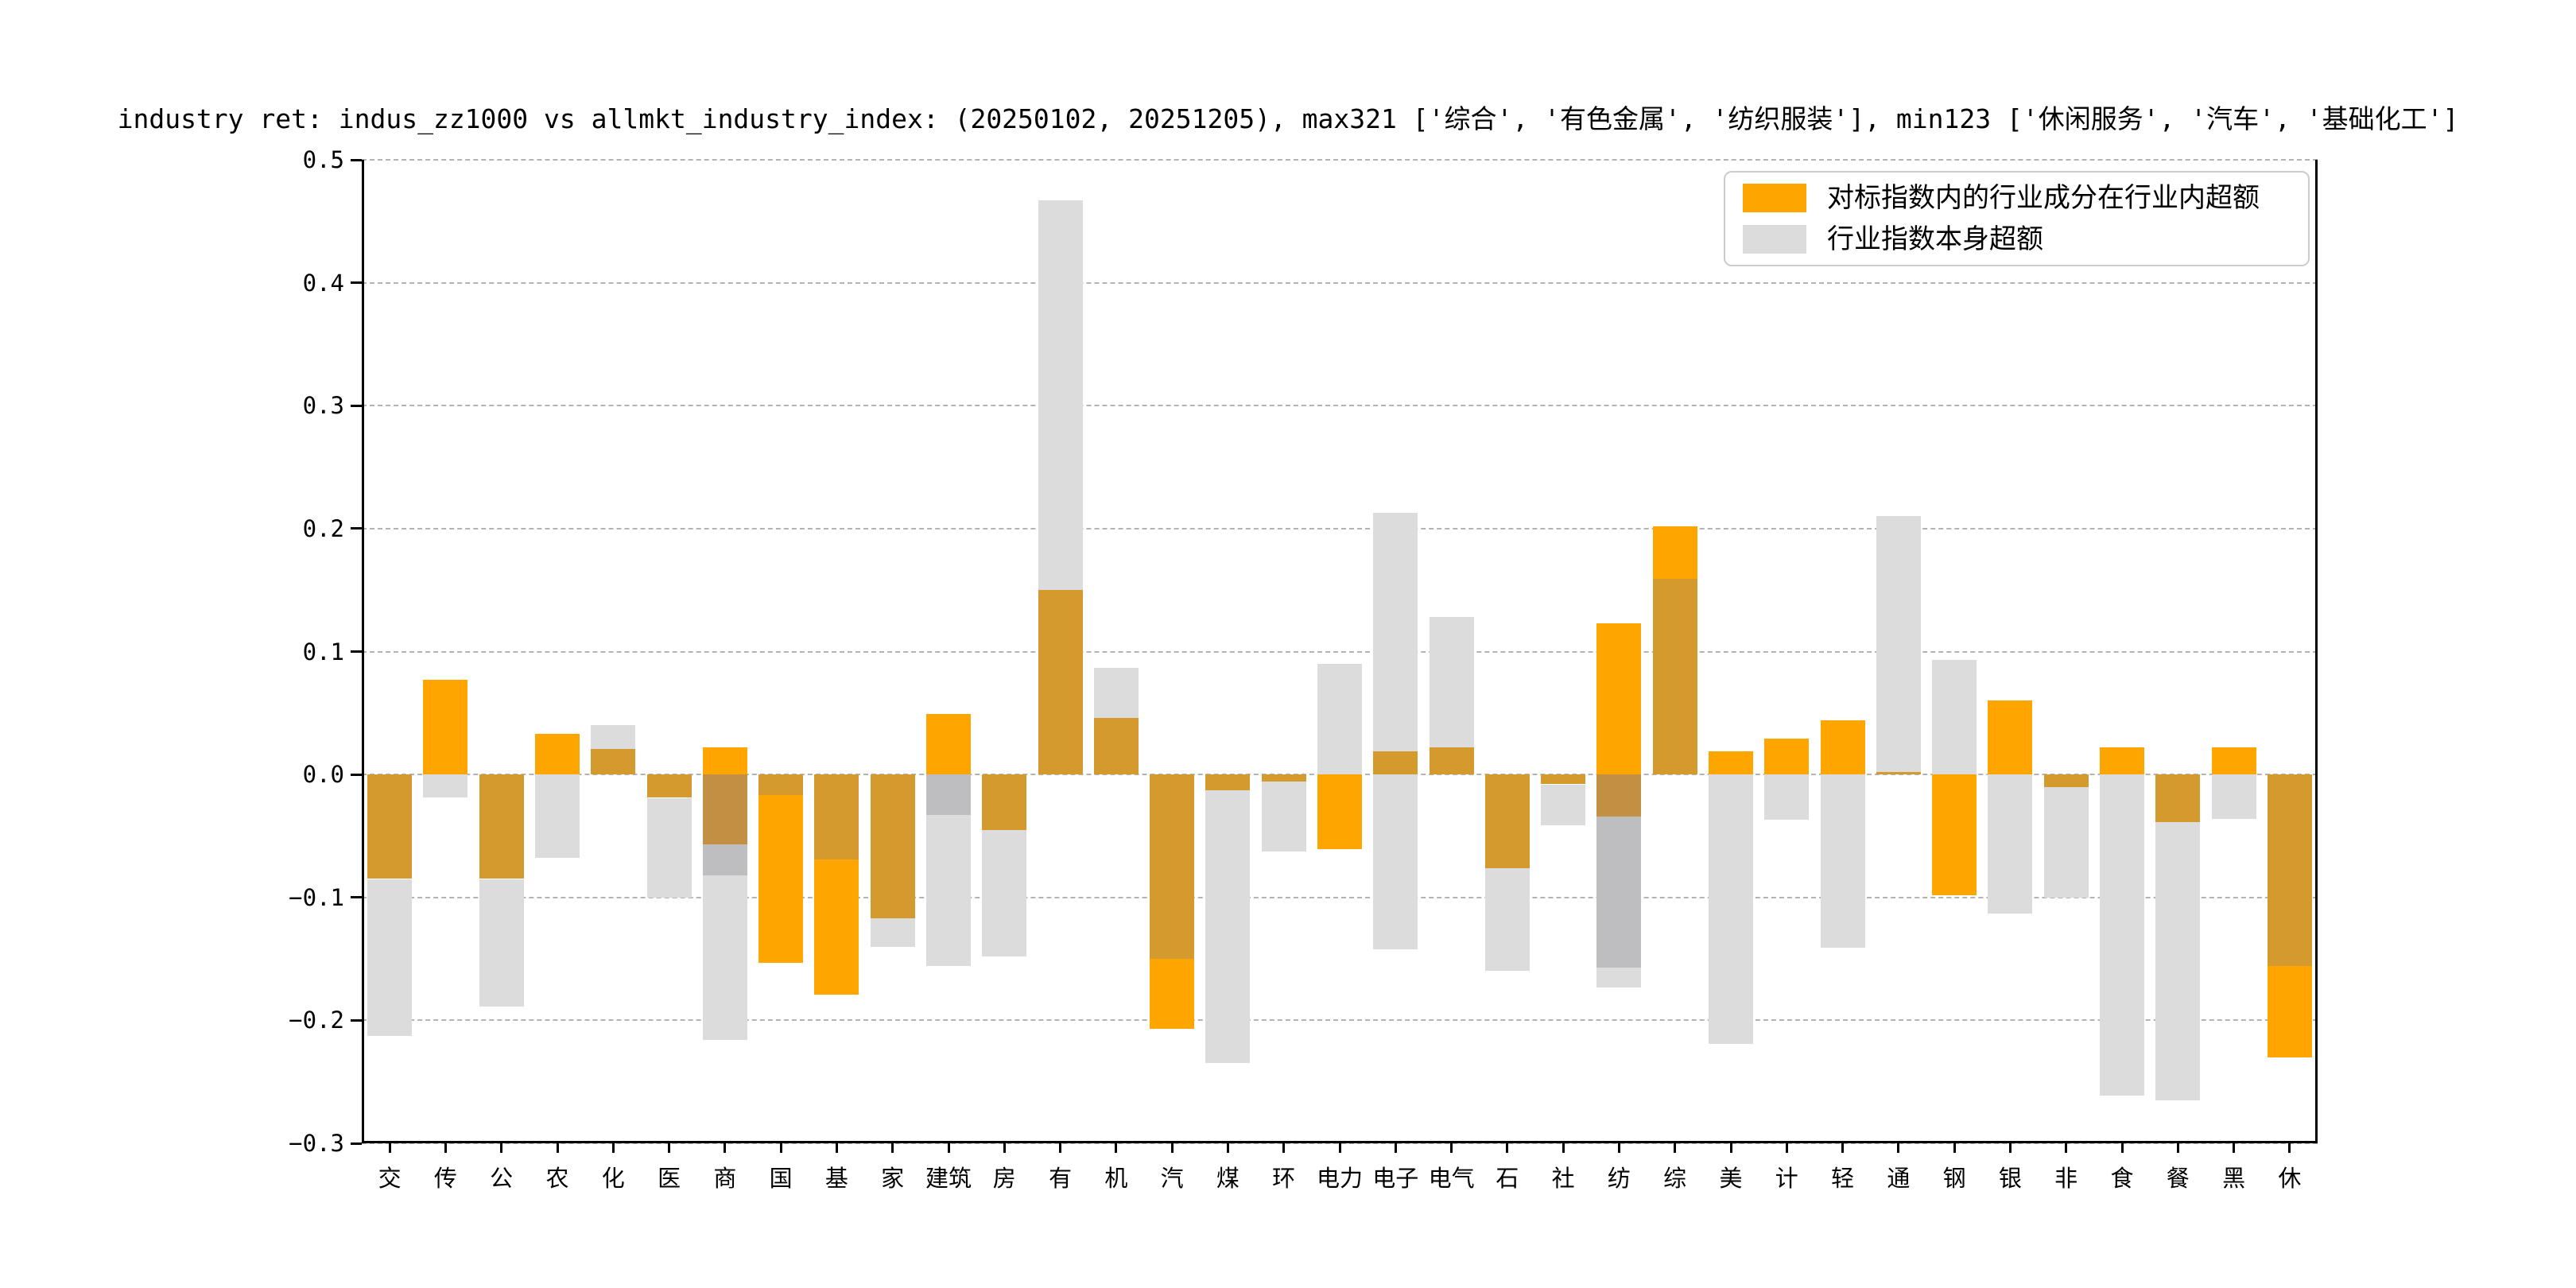 The image size is (2576, 1288). I want to click on legend: 对标指数内的行业成分在行业内超额 行业指数本身超额, so click(2017, 219).